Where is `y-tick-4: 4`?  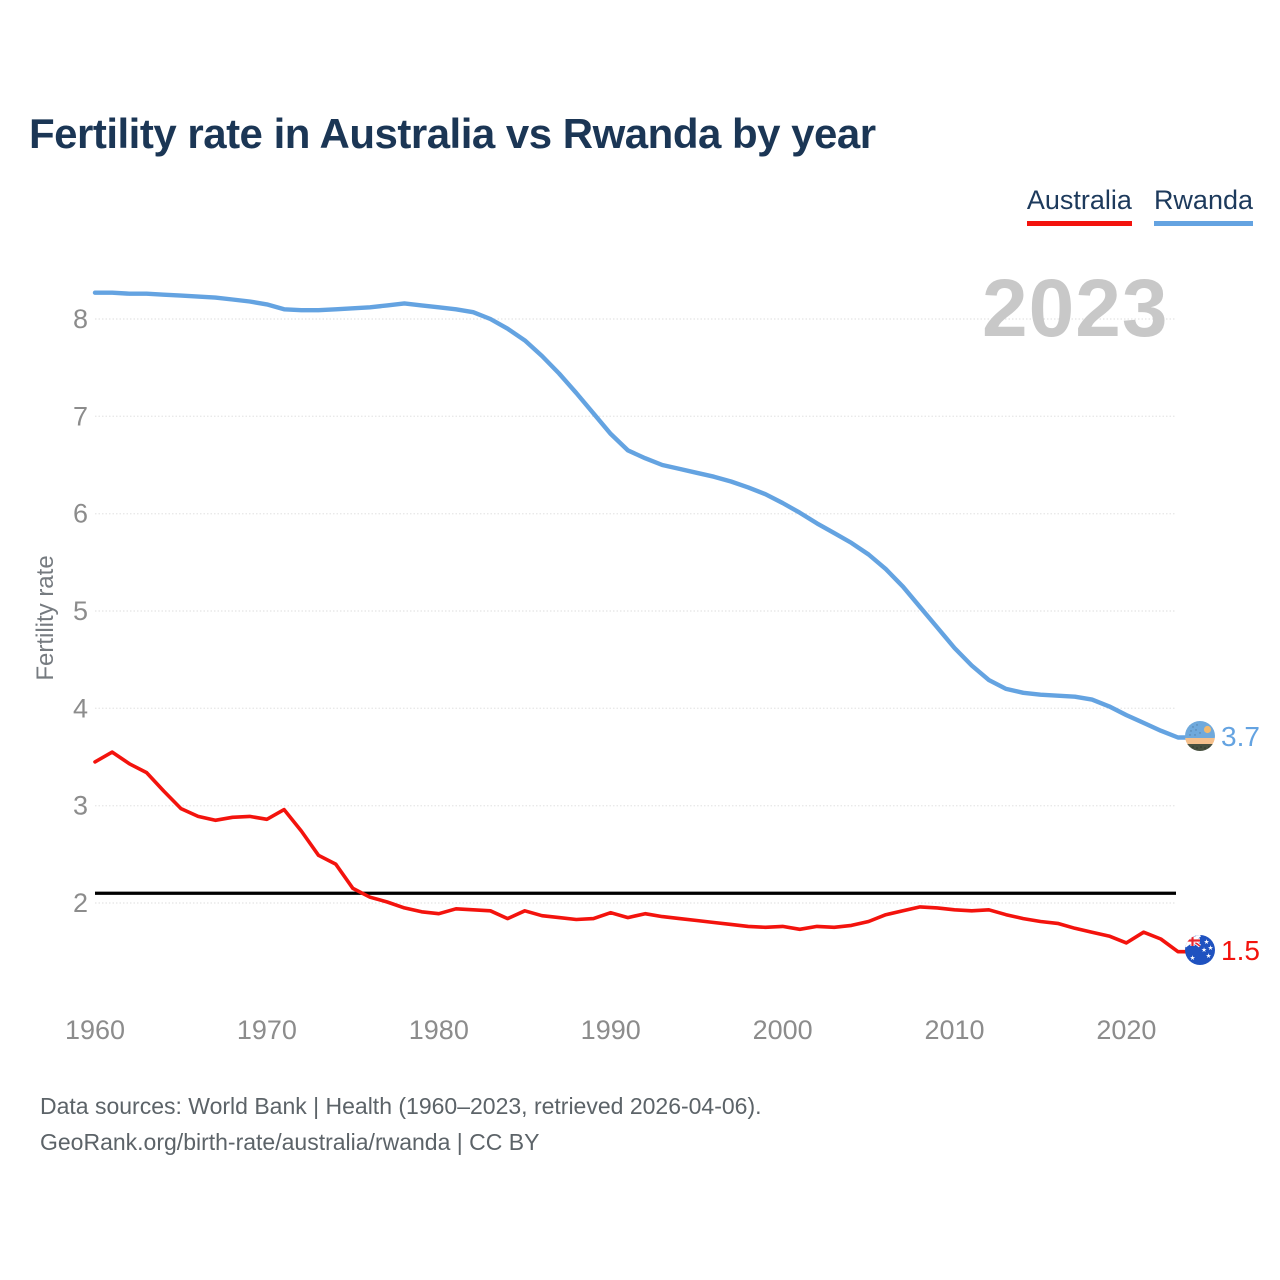 y-tick-4: 4 is located at coordinates (80, 708).